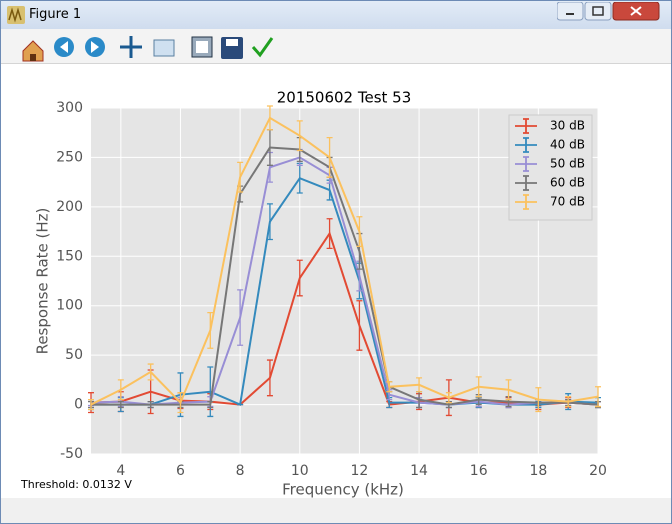 Image resolution: width=672 pixels, height=524 pixels. I want to click on x-tick-label: 18, so click(538, 471).